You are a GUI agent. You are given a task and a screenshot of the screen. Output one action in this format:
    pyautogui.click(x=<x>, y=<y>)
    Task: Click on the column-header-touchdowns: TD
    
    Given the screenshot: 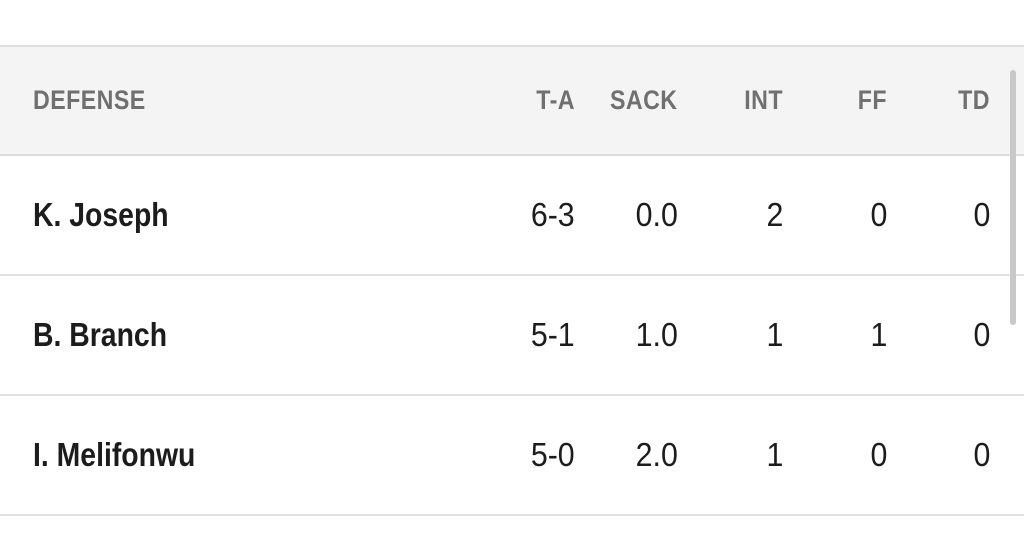 What is the action you would take?
    pyautogui.click(x=974, y=100)
    